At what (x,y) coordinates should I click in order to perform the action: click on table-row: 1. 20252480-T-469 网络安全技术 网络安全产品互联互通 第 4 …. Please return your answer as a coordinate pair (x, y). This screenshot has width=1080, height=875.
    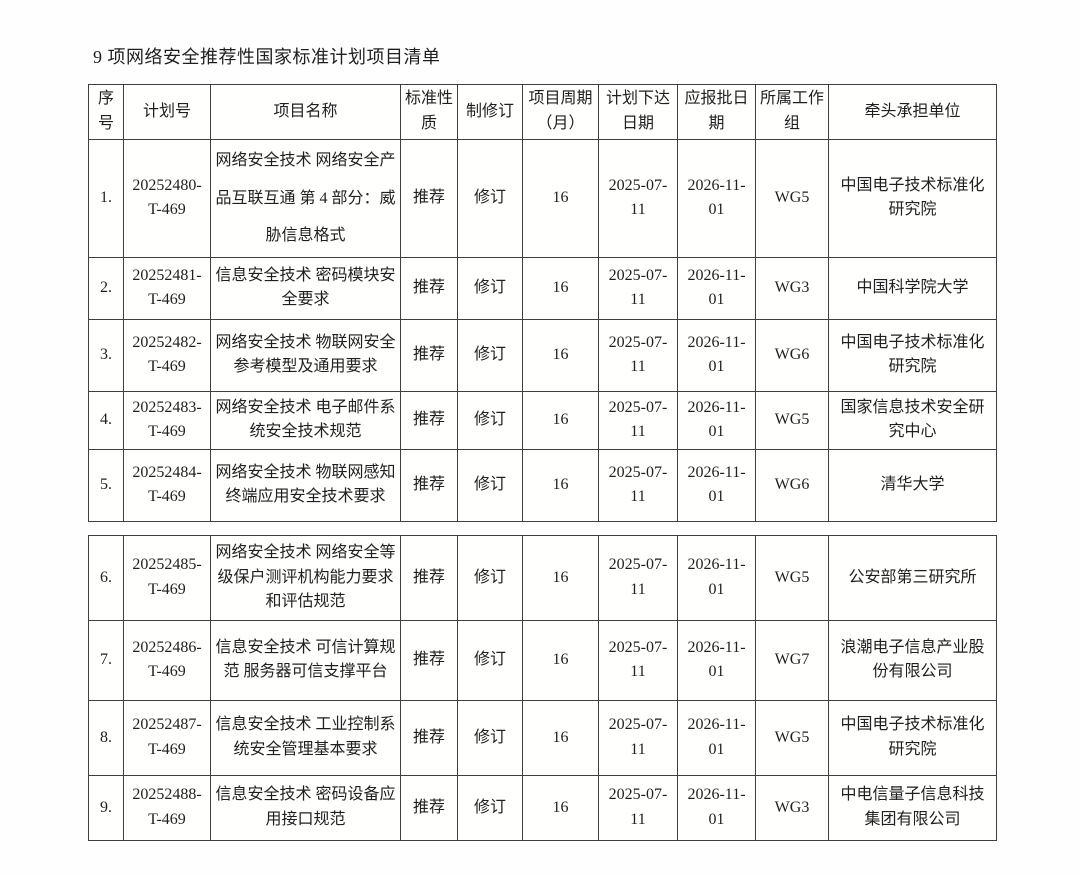
    Looking at the image, I should click on (542, 198).